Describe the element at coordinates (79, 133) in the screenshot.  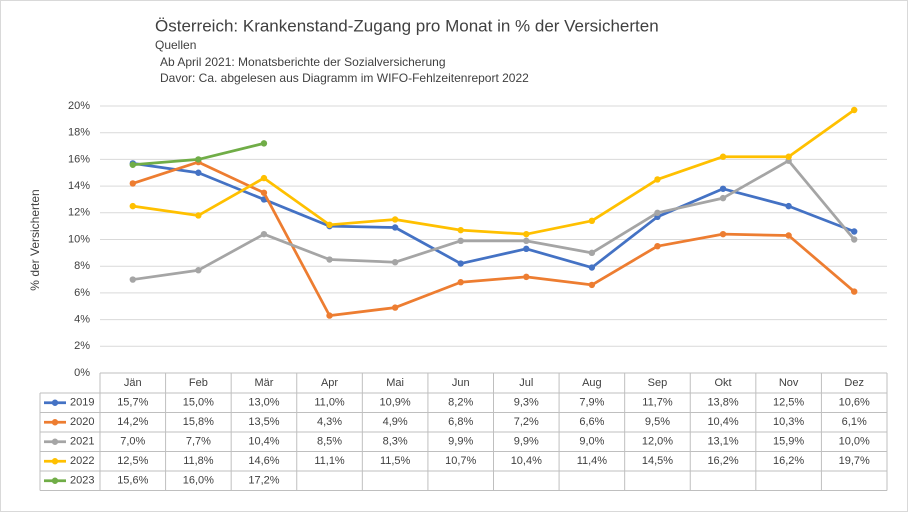
I see `y-tick-label: 18%` at that location.